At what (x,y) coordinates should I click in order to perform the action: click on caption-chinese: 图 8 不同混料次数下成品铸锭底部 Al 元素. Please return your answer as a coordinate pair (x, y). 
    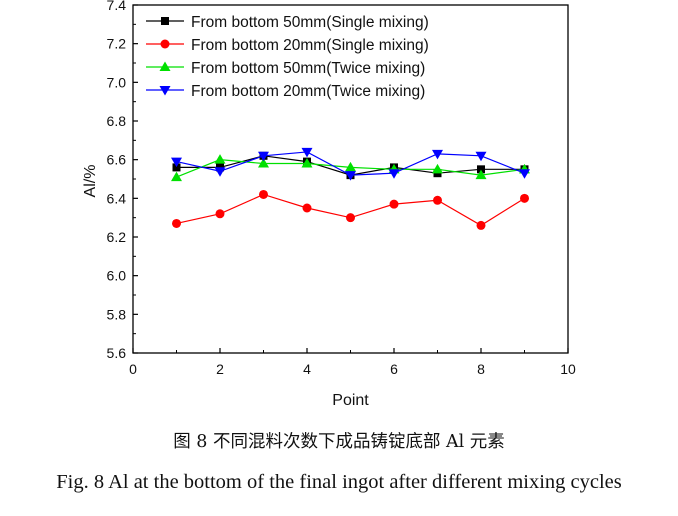
    Looking at the image, I should click on (339, 442).